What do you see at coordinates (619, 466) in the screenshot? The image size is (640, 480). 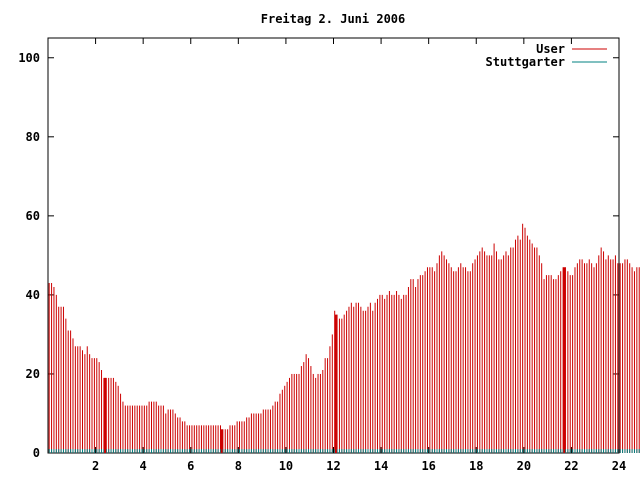 I see `x-tick-label: 24` at bounding box center [619, 466].